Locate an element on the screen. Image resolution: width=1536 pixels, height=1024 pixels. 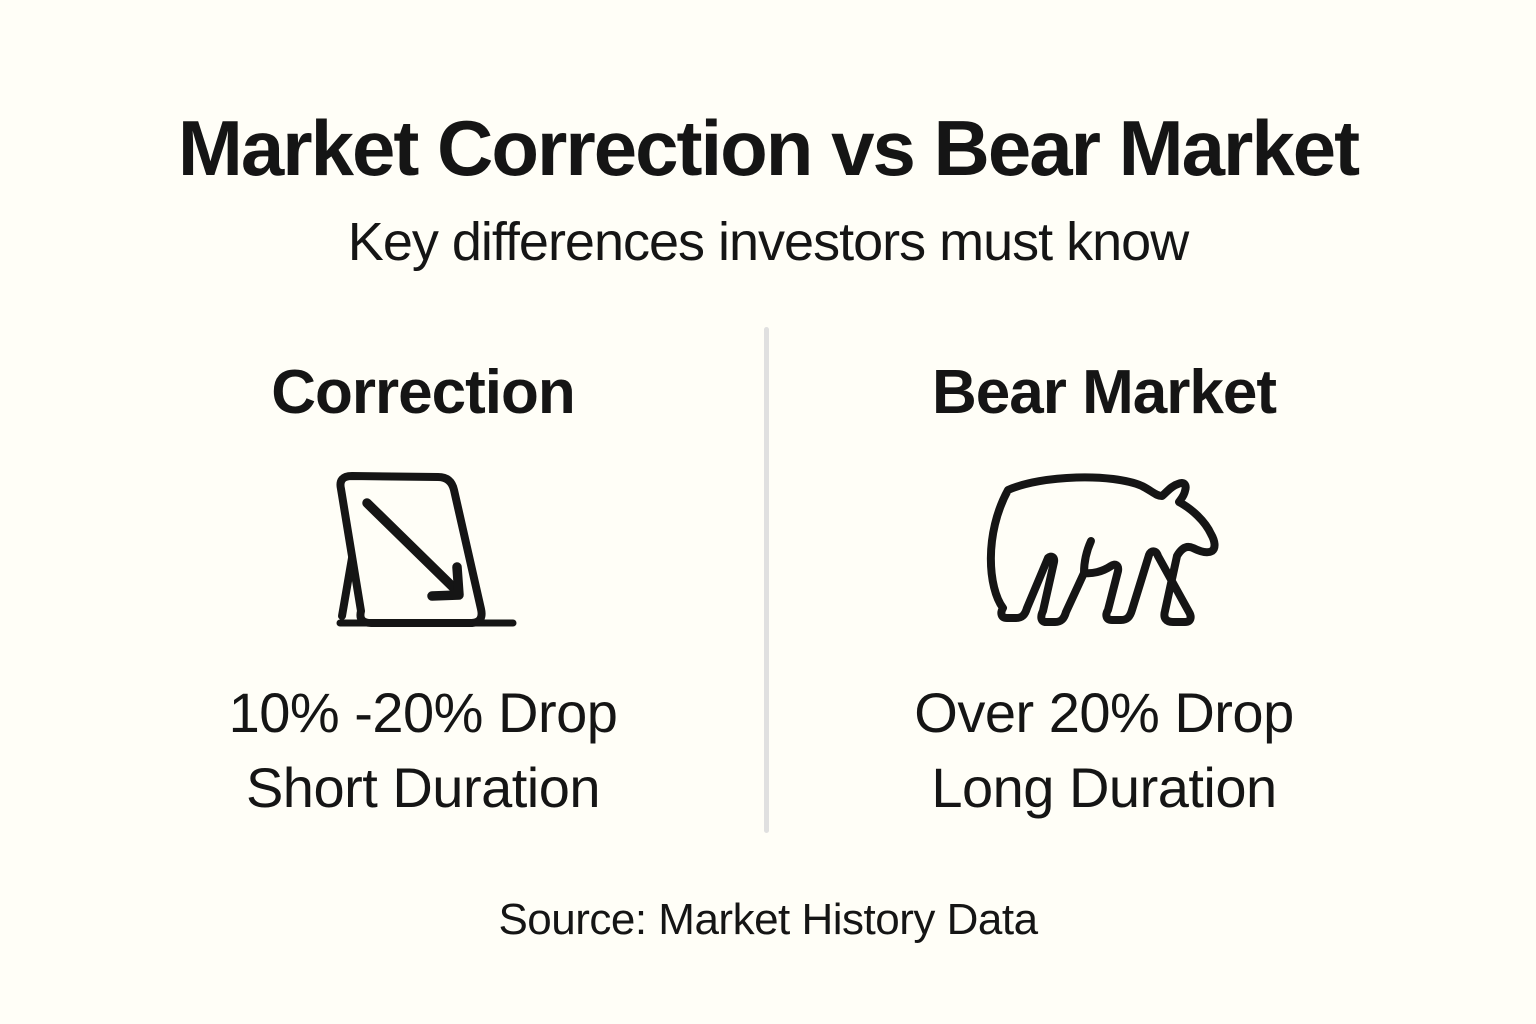
page-subtitle: Key differences investors must know is located at coordinates (768, 242).